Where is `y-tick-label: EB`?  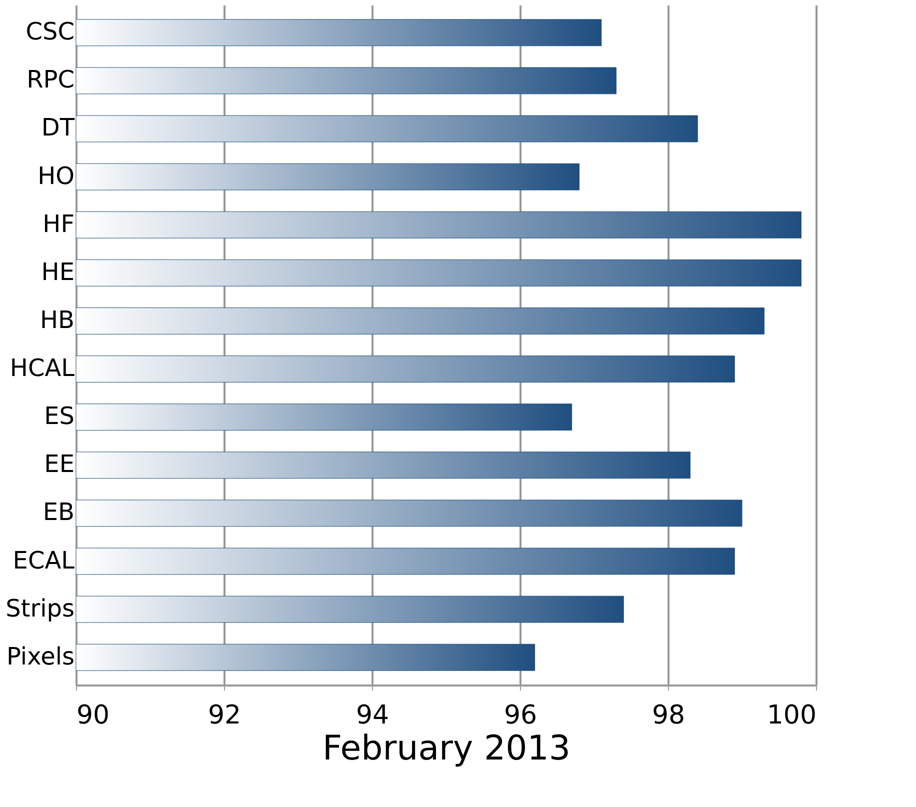
y-tick-label: EB is located at coordinates (58, 512).